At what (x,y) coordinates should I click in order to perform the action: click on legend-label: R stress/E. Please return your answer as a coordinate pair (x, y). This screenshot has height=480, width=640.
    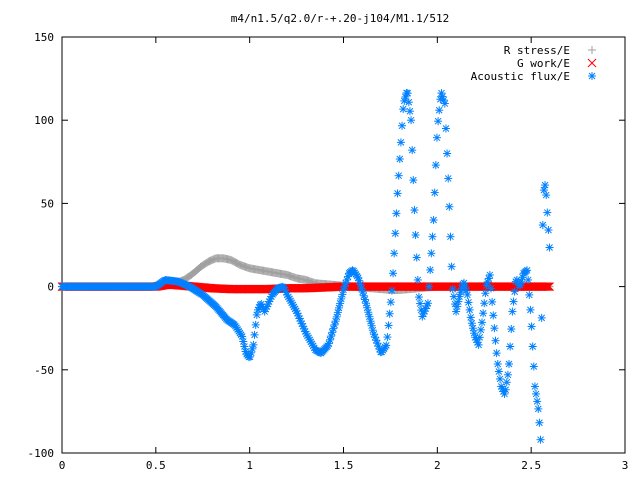
    Looking at the image, I should click on (537, 50).